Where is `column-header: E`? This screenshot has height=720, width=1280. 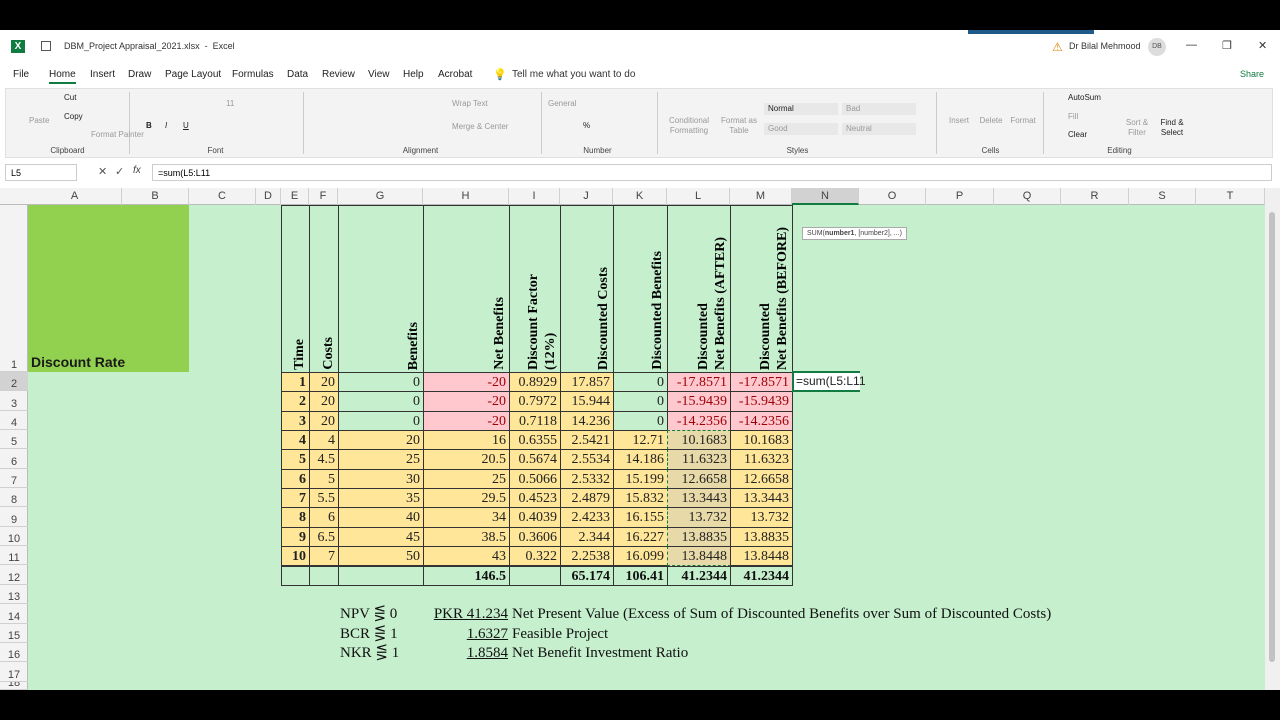 column-header: E is located at coordinates (295, 196).